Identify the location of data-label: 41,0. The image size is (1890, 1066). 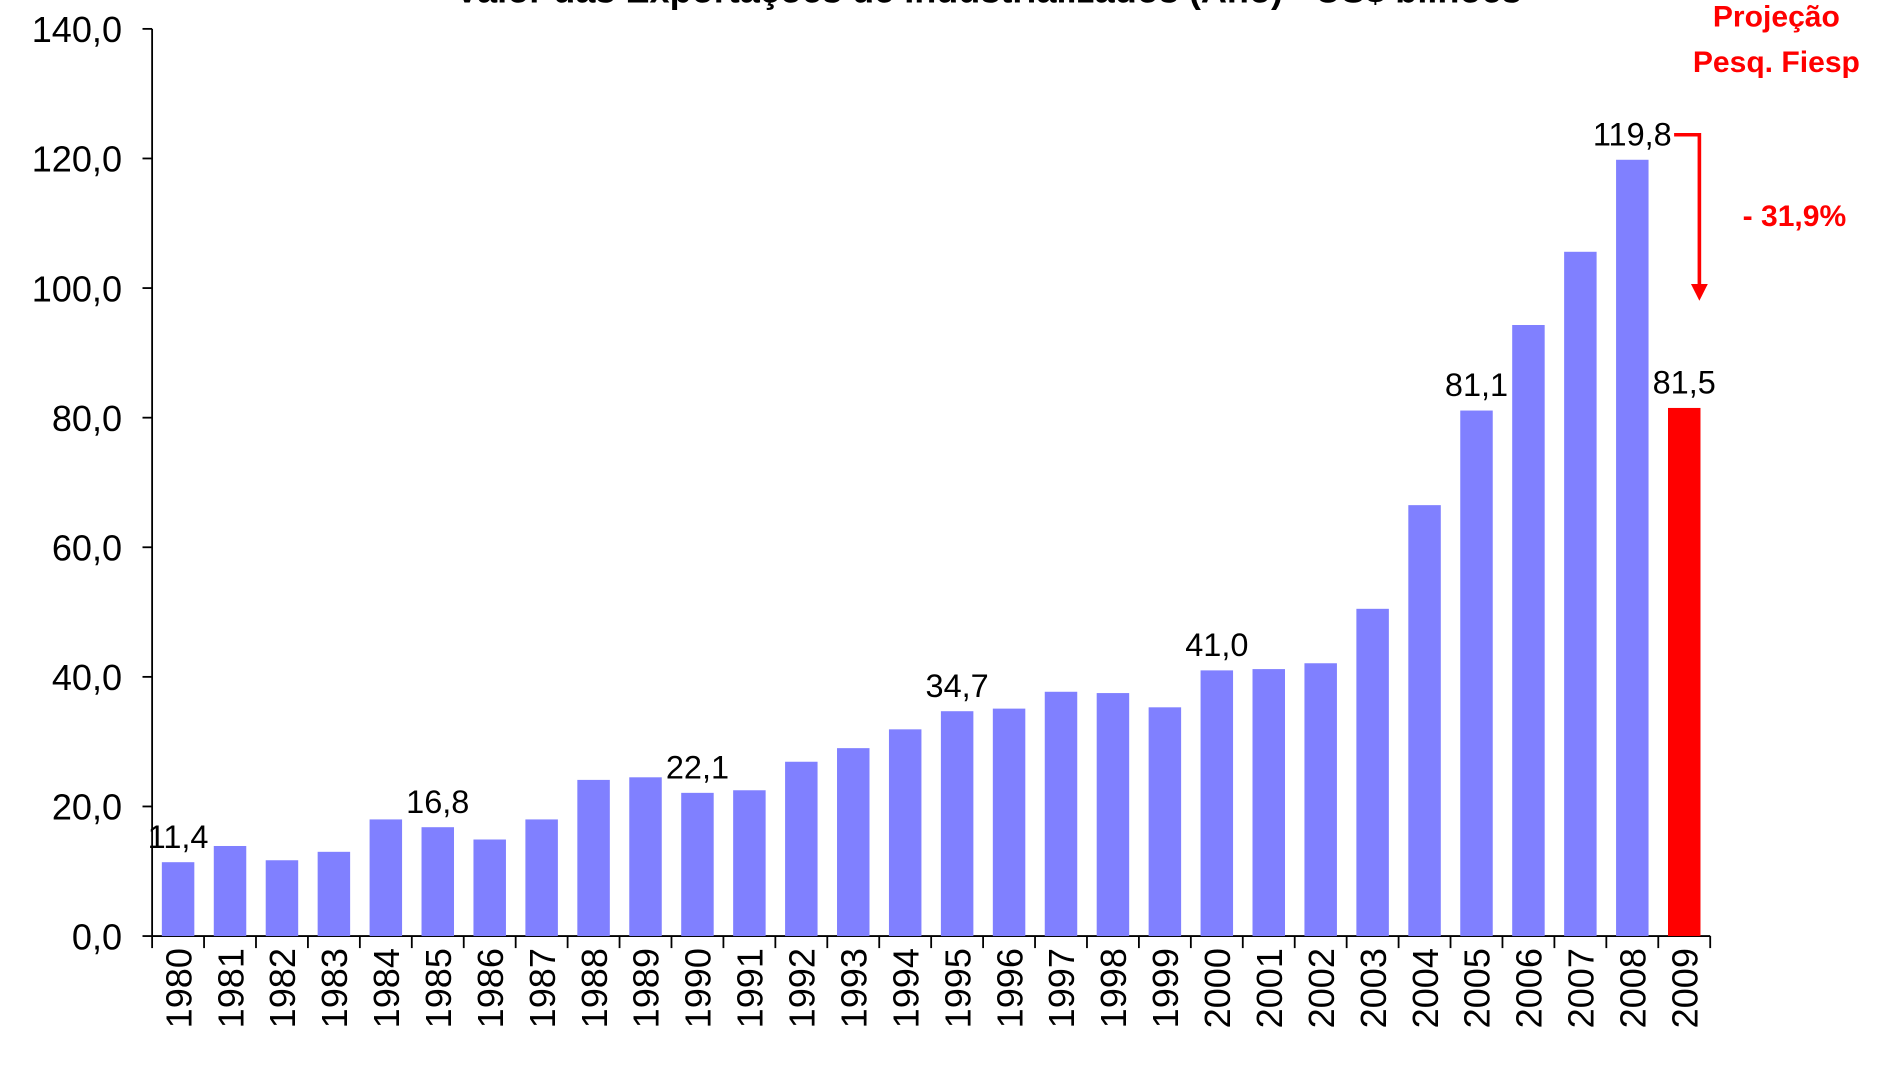
(1216, 645).